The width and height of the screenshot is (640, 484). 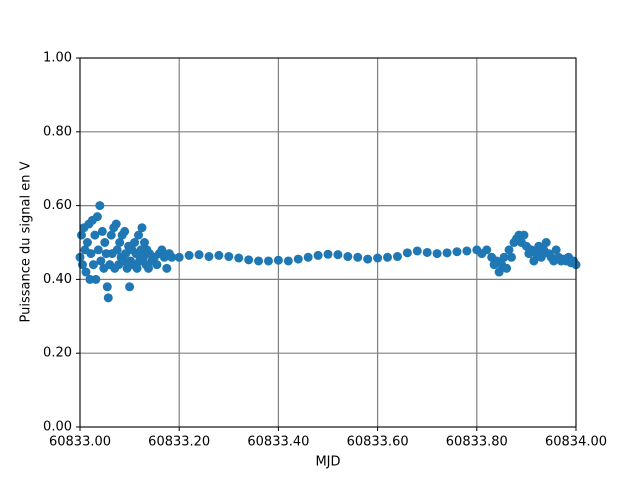 What do you see at coordinates (278, 442) in the screenshot?
I see `x-tick-label: 60833.40` at bounding box center [278, 442].